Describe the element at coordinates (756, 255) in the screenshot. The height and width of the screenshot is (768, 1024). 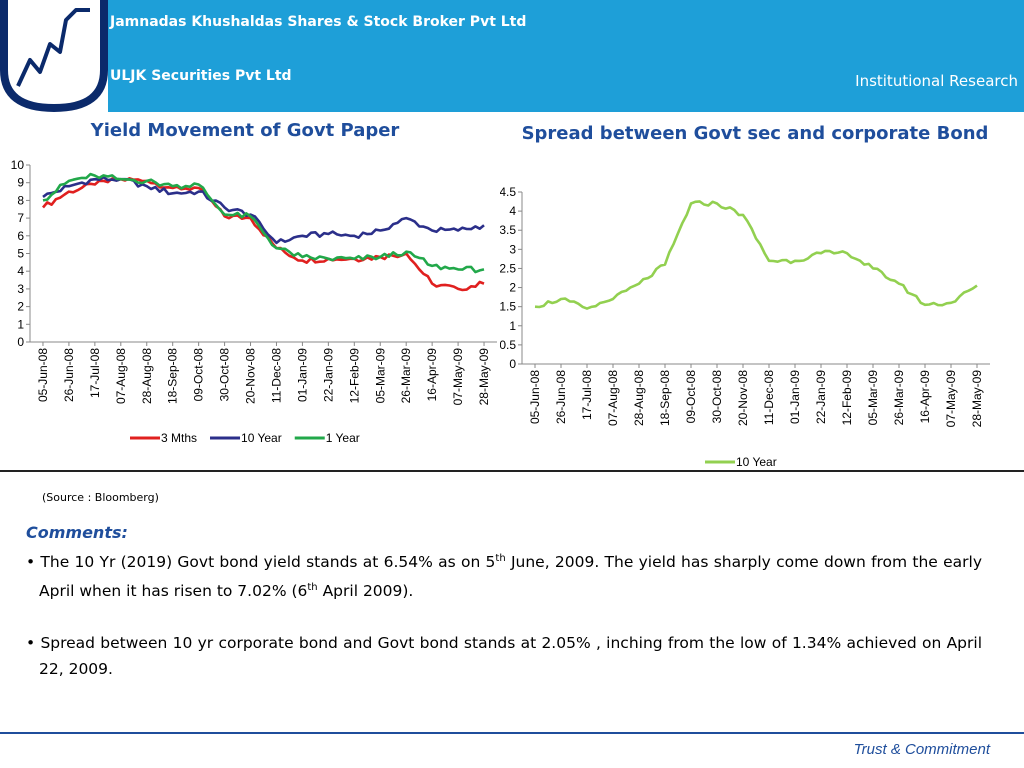
I see `spread-series-line` at that location.